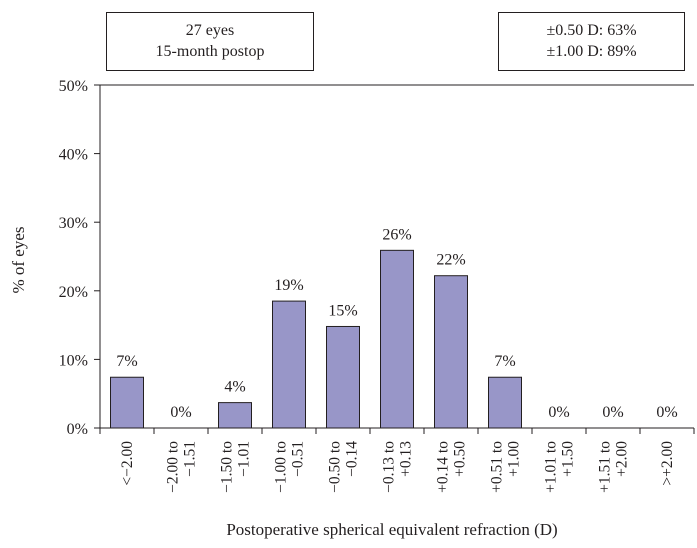 This screenshot has height=548, width=697. What do you see at coordinates (667, 463) in the screenshot?
I see `x-tick-label-10: >+2.00` at bounding box center [667, 463].